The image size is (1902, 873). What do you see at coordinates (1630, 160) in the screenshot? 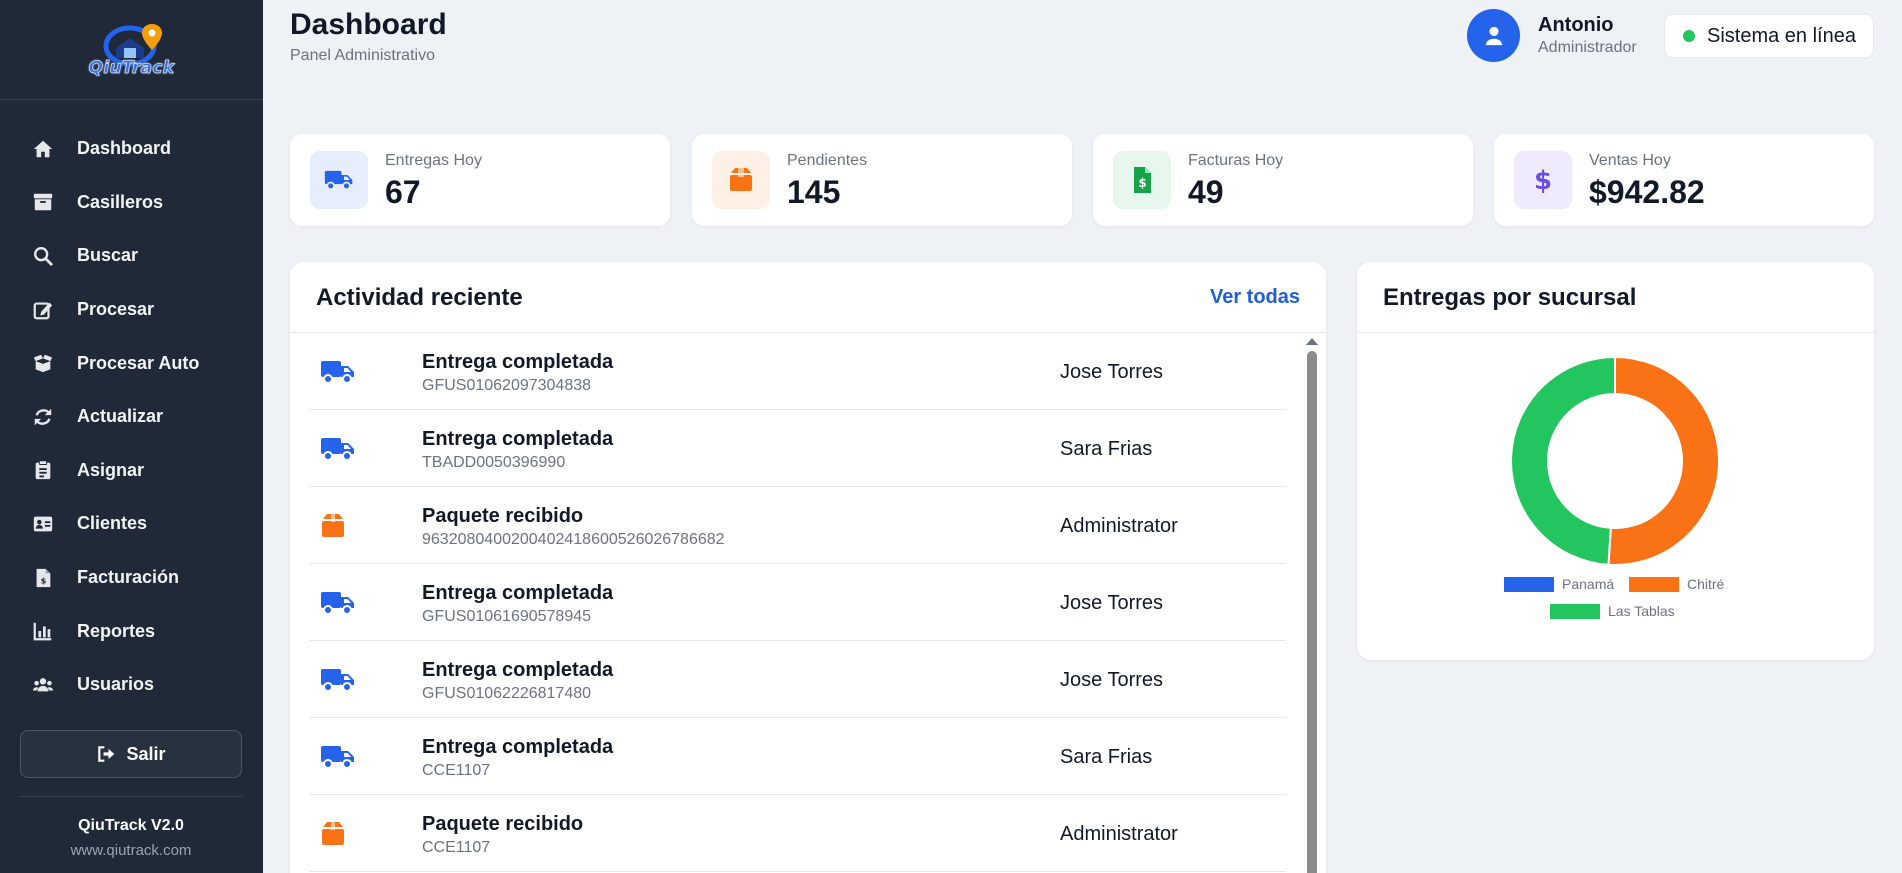
I see `stat-label: Ventas Hoy` at bounding box center [1630, 160].